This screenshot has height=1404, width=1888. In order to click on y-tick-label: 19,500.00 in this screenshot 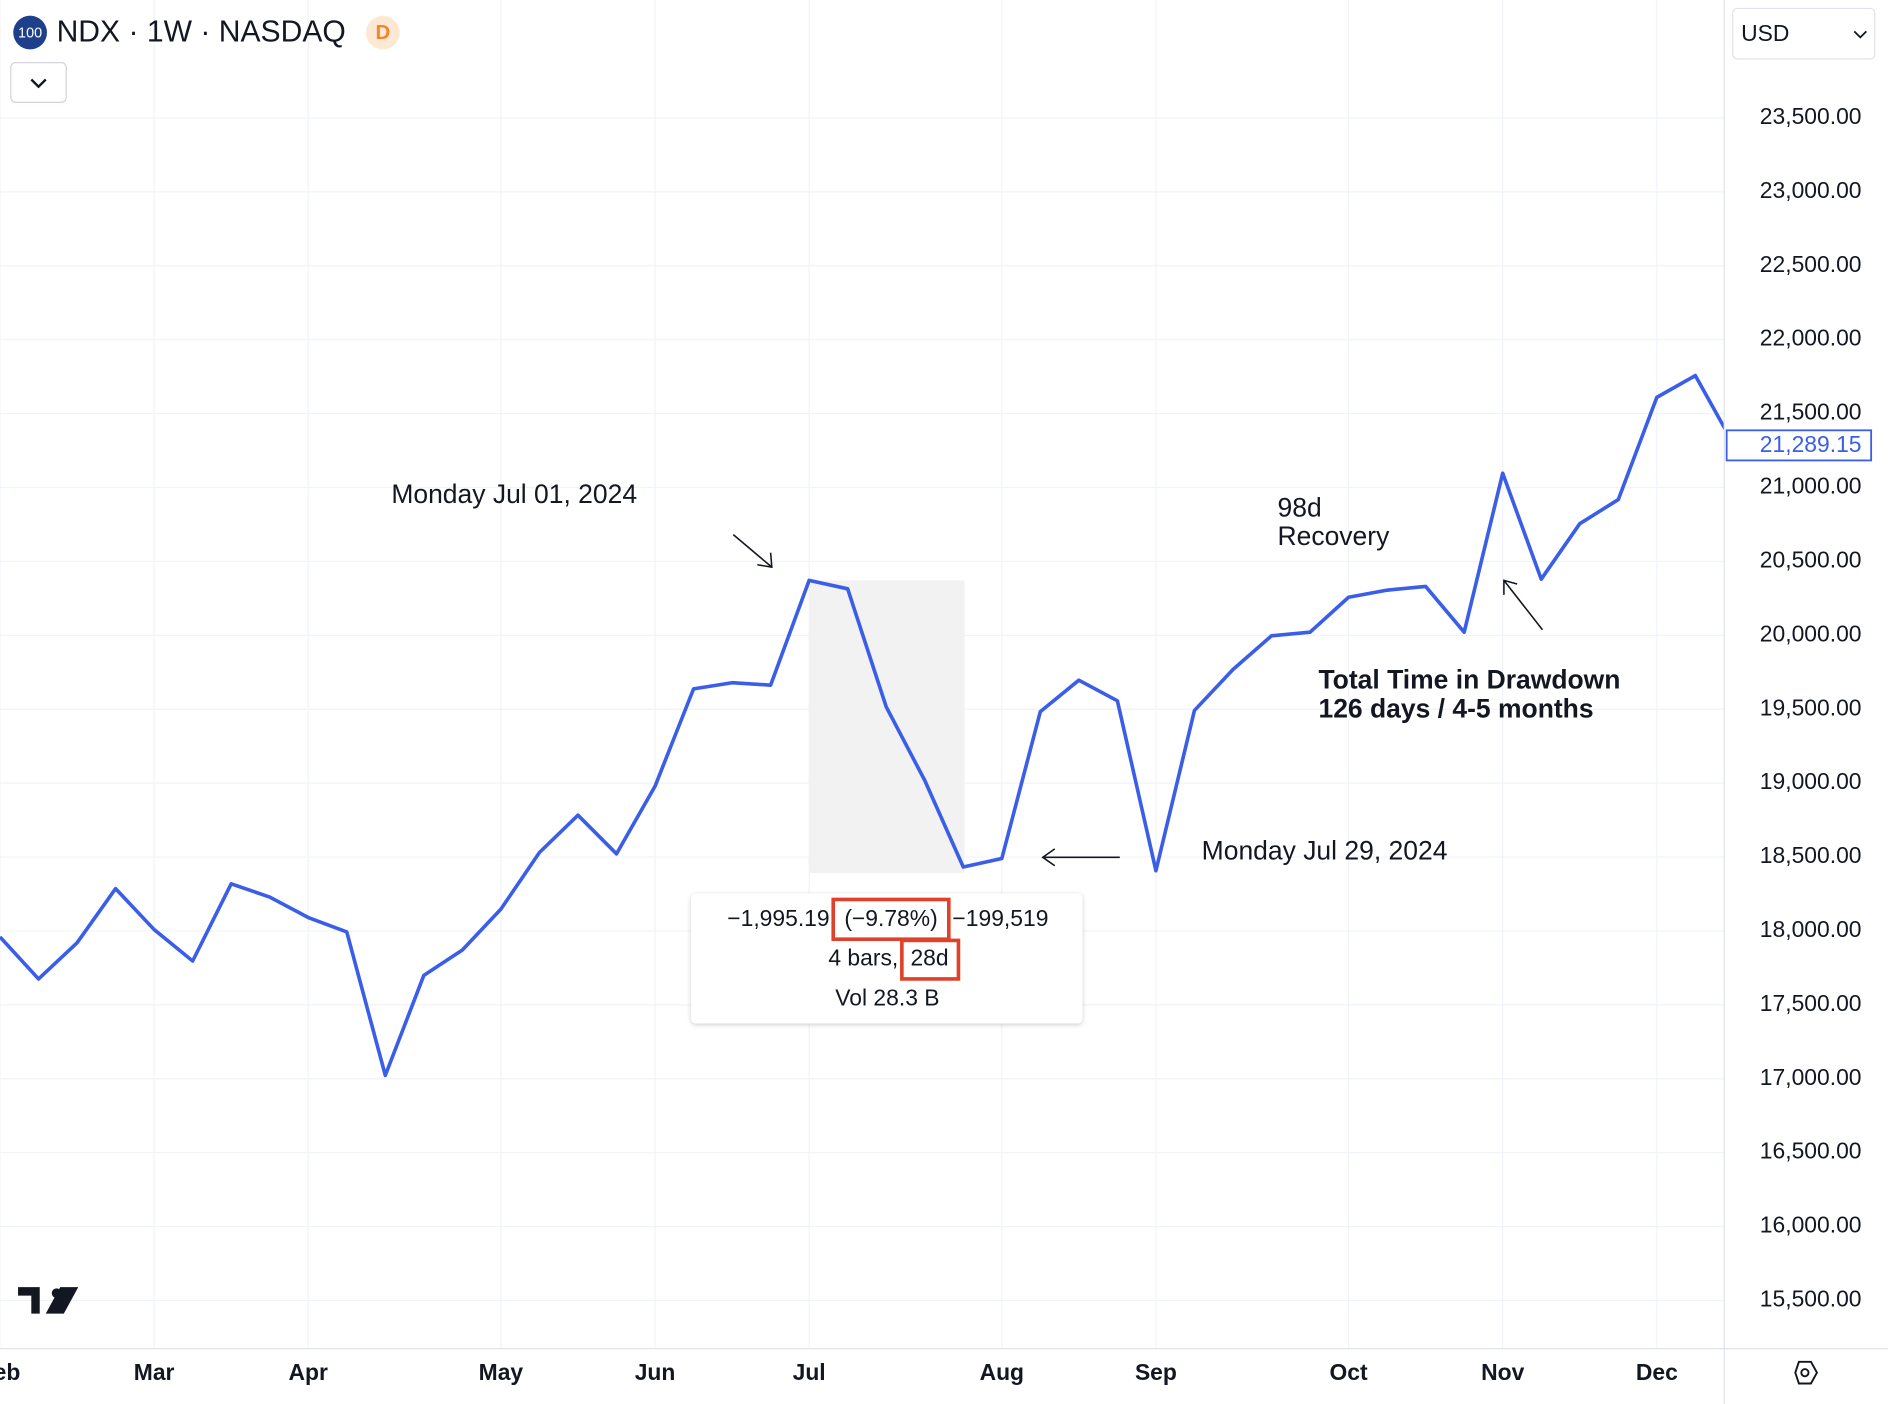, I will do `click(1811, 707)`.